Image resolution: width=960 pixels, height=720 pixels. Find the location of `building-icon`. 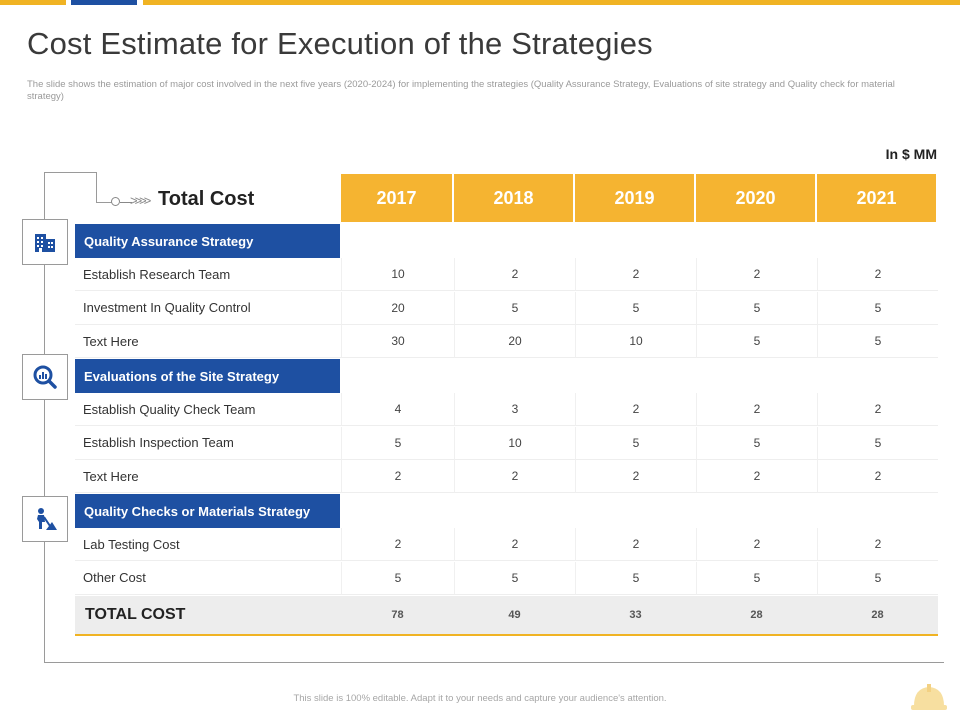

building-icon is located at coordinates (45, 242).